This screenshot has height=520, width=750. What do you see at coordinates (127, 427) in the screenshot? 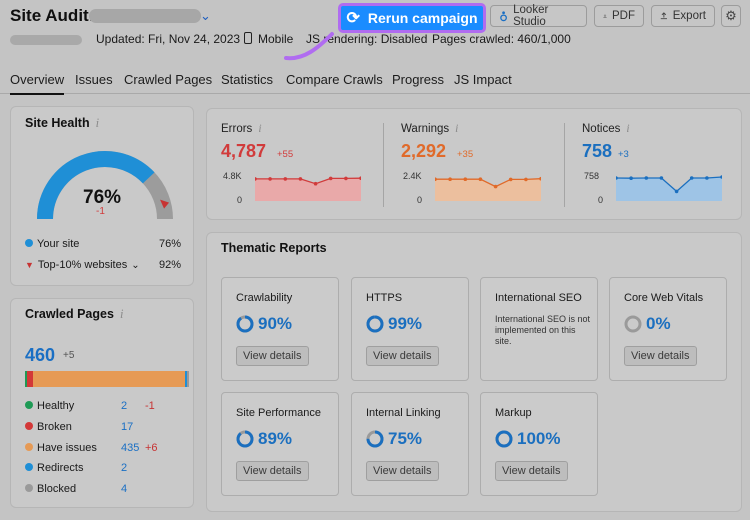
I see `crawled-row-value: 17` at bounding box center [127, 427].